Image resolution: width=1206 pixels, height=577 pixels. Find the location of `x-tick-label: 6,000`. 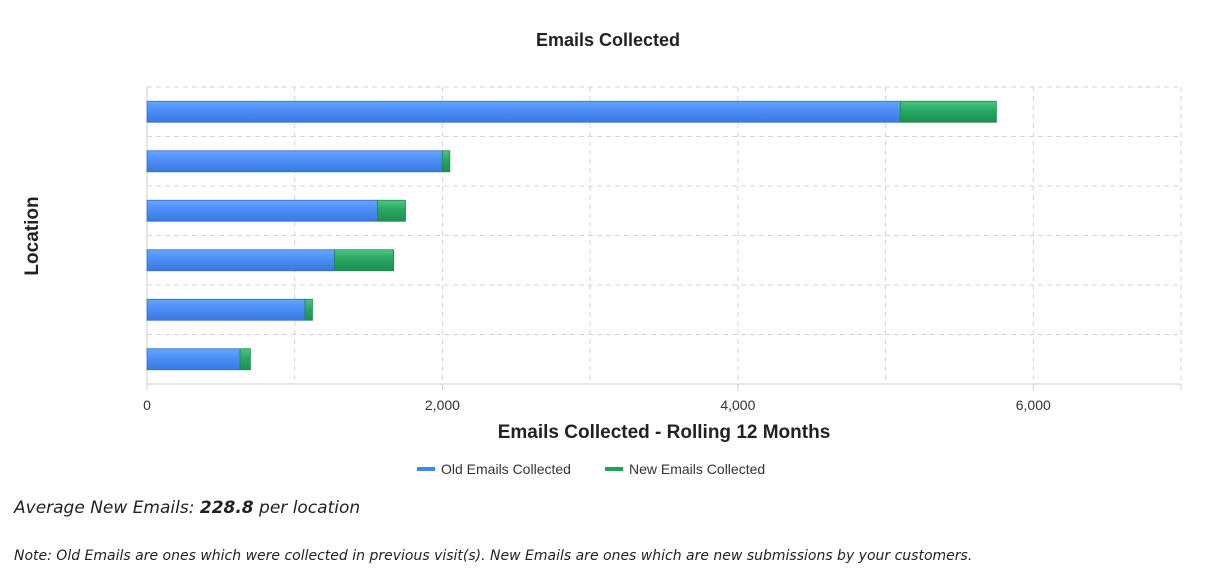

x-tick-label: 6,000 is located at coordinates (1033, 405).